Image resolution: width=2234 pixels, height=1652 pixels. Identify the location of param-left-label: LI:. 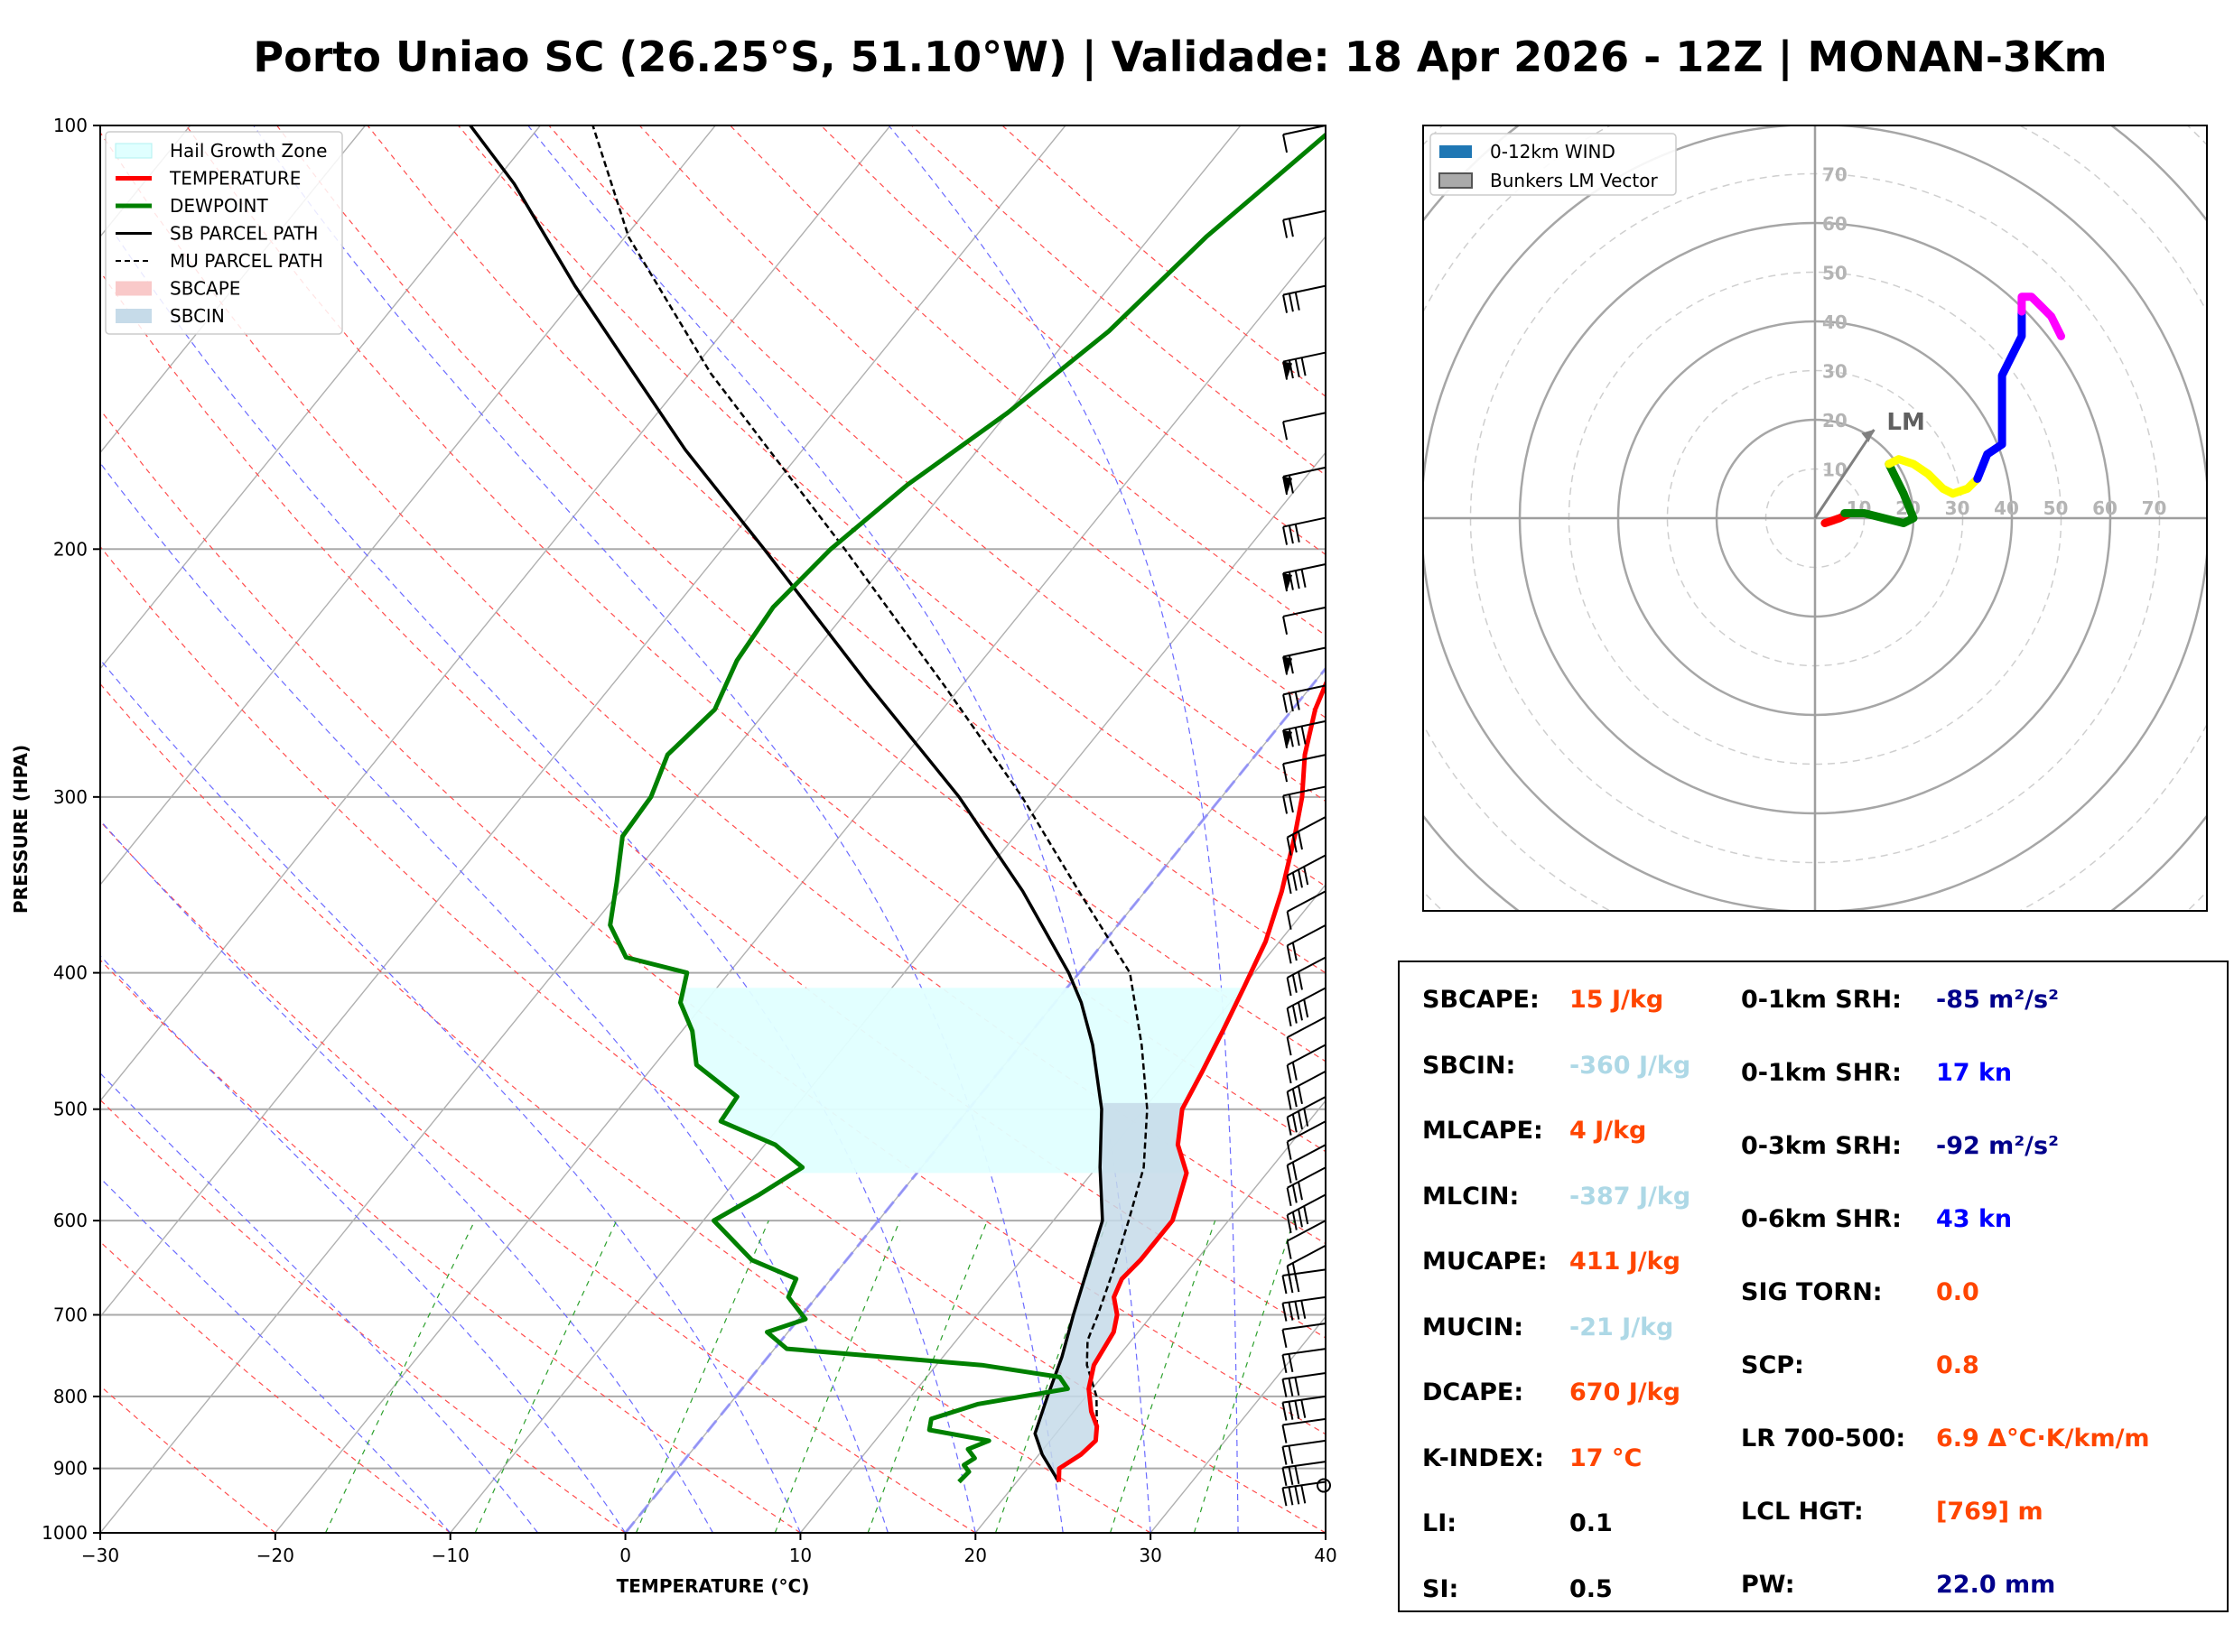
(1439, 1523).